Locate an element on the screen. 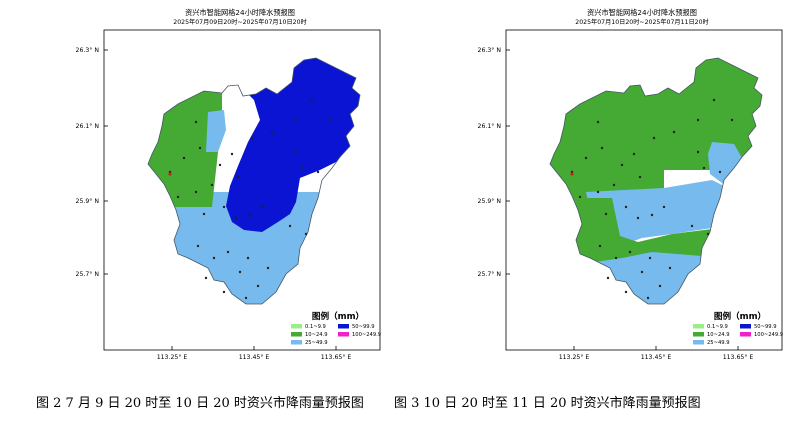 Image resolution: width=786 pixels, height=427 pixels. station-dots is located at coordinates (250, 199).